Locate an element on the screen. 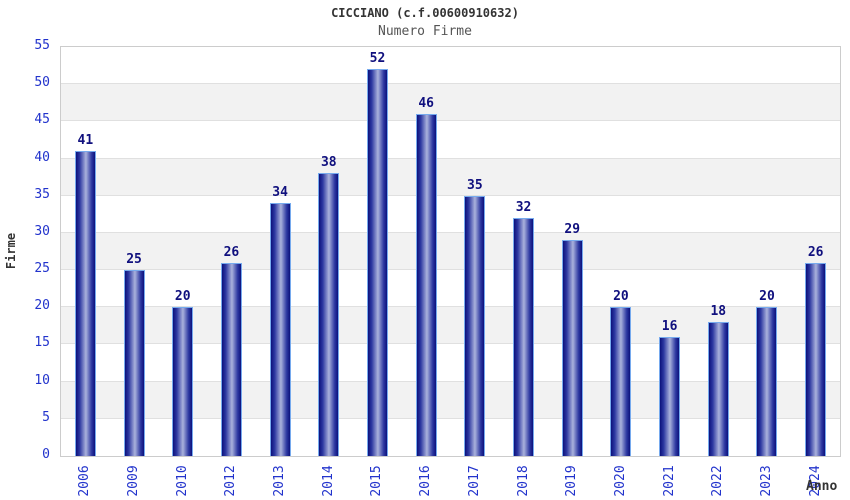 This screenshot has width=850, height=500. bar-value-label: 29 is located at coordinates (572, 230).